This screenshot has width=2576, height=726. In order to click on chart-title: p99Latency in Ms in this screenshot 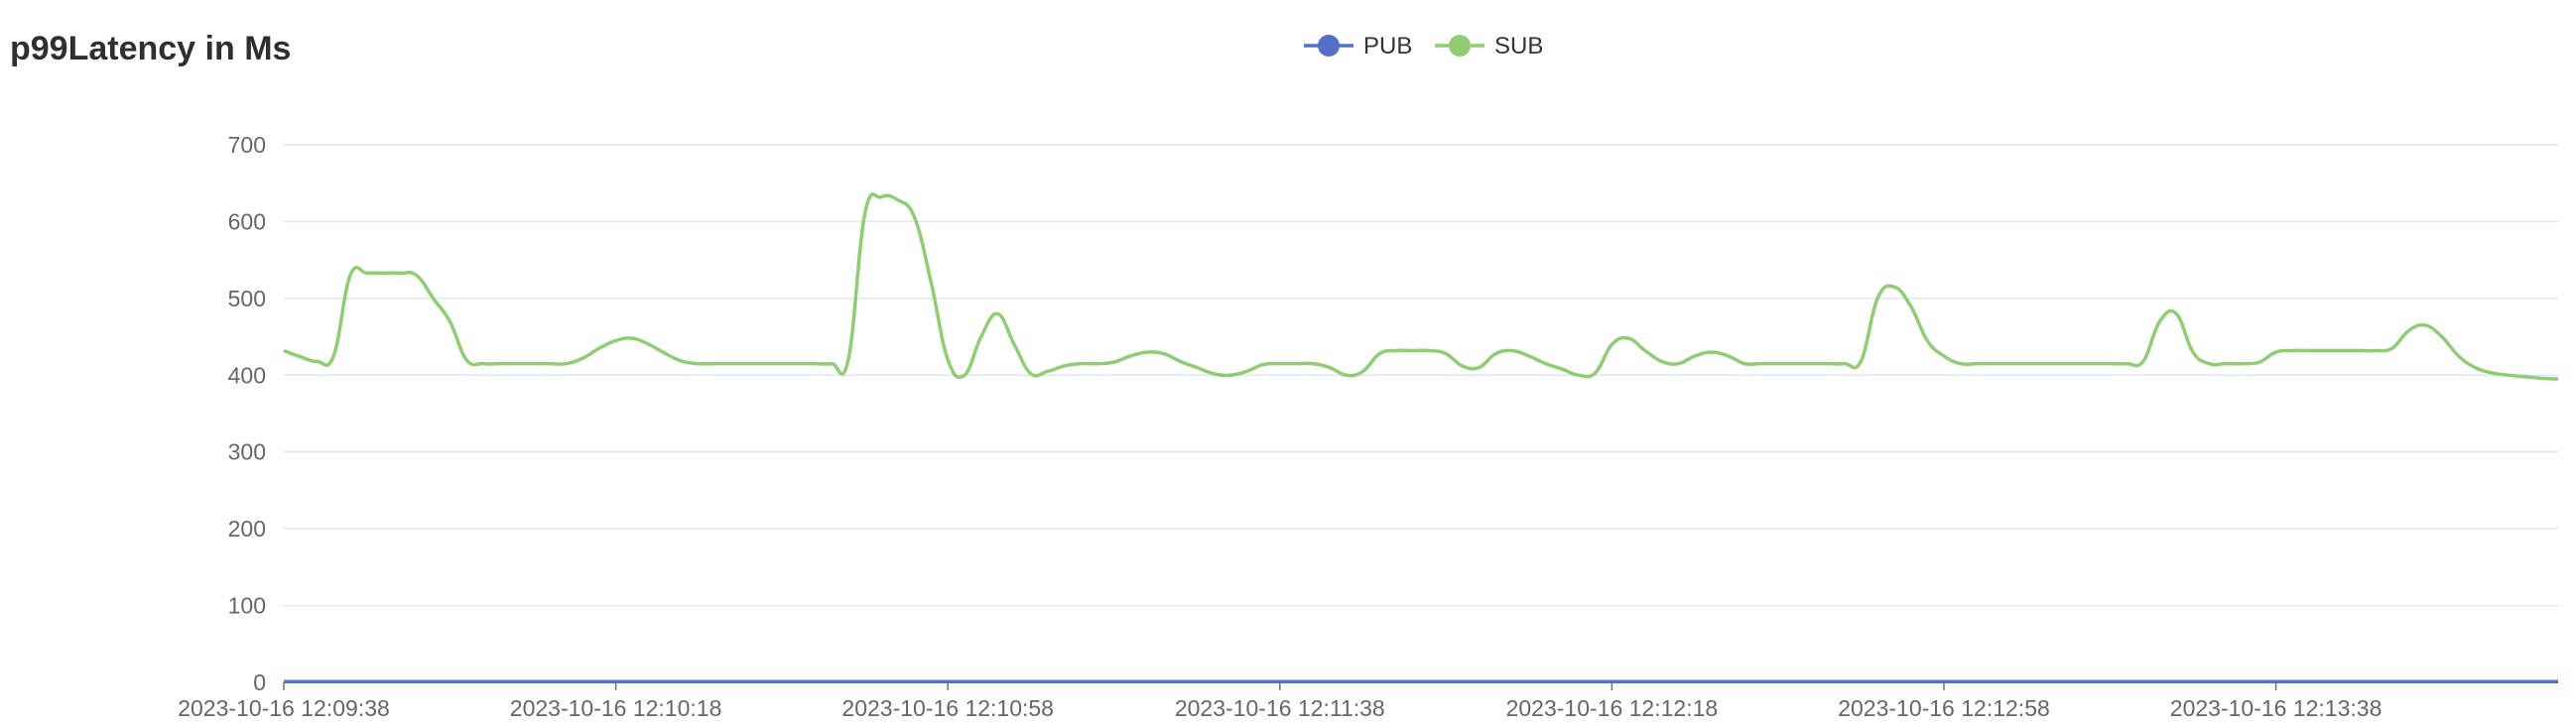, I will do `click(151, 48)`.